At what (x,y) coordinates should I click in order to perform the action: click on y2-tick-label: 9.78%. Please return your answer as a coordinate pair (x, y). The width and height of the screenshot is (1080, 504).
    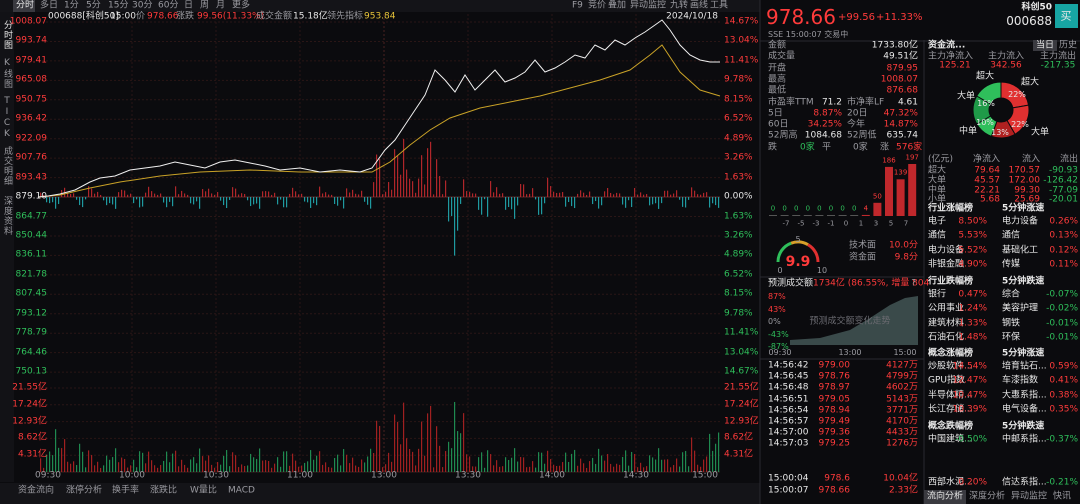
    Looking at the image, I should click on (738, 313).